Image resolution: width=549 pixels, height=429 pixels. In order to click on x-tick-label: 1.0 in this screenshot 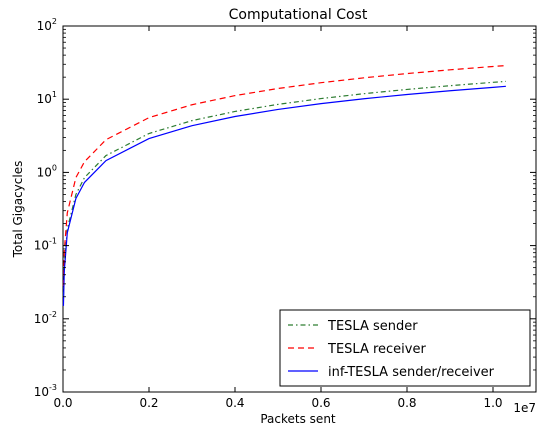, I will do `click(492, 403)`.